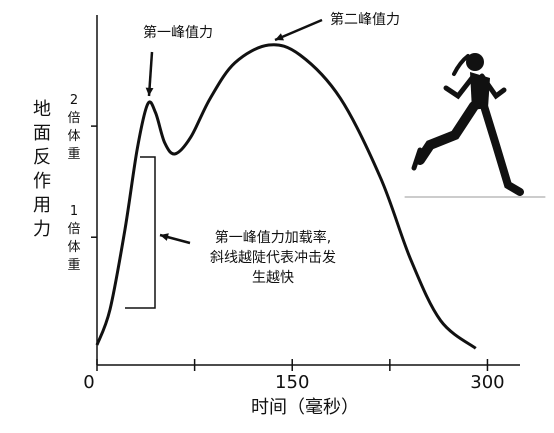  What do you see at coordinates (273, 258) in the screenshot?
I see `annotation: 斜线越陡代表冲击发` at bounding box center [273, 258].